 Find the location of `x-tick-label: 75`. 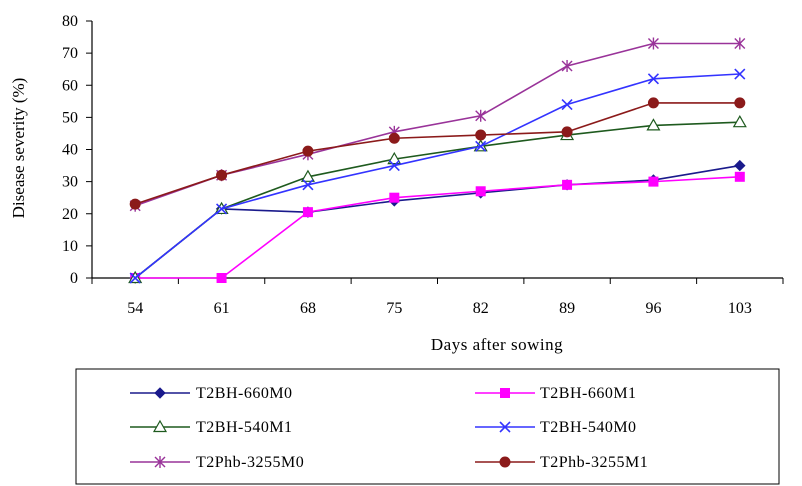

x-tick-label: 75 is located at coordinates (394, 308).